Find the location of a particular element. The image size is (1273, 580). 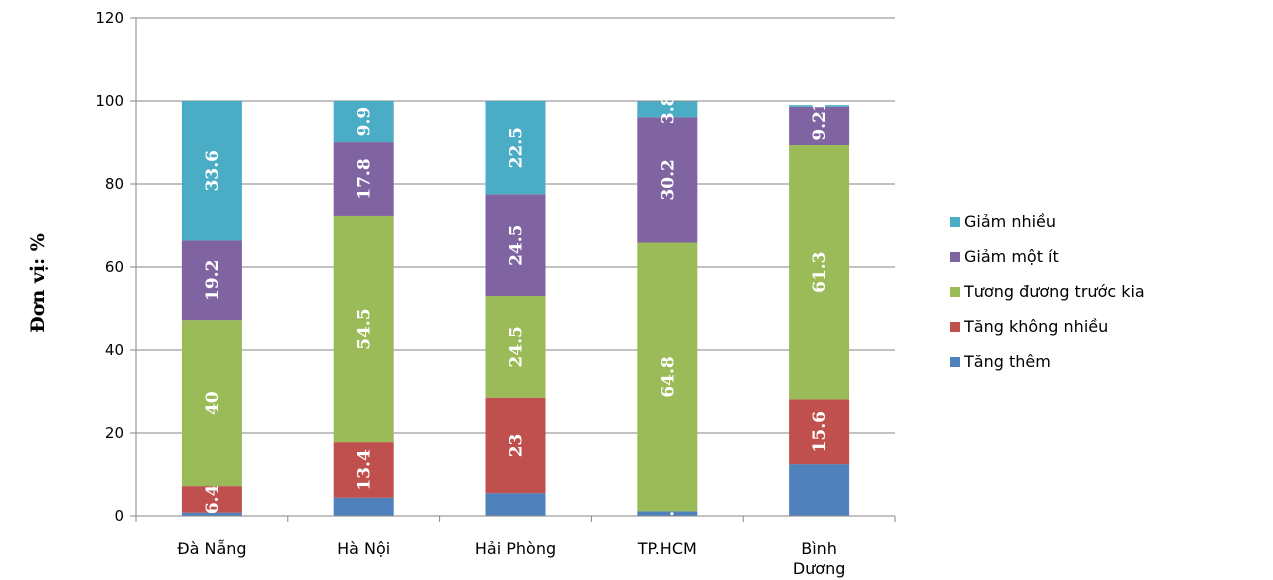

legend-label: Giảm một ít is located at coordinates (1011, 256).